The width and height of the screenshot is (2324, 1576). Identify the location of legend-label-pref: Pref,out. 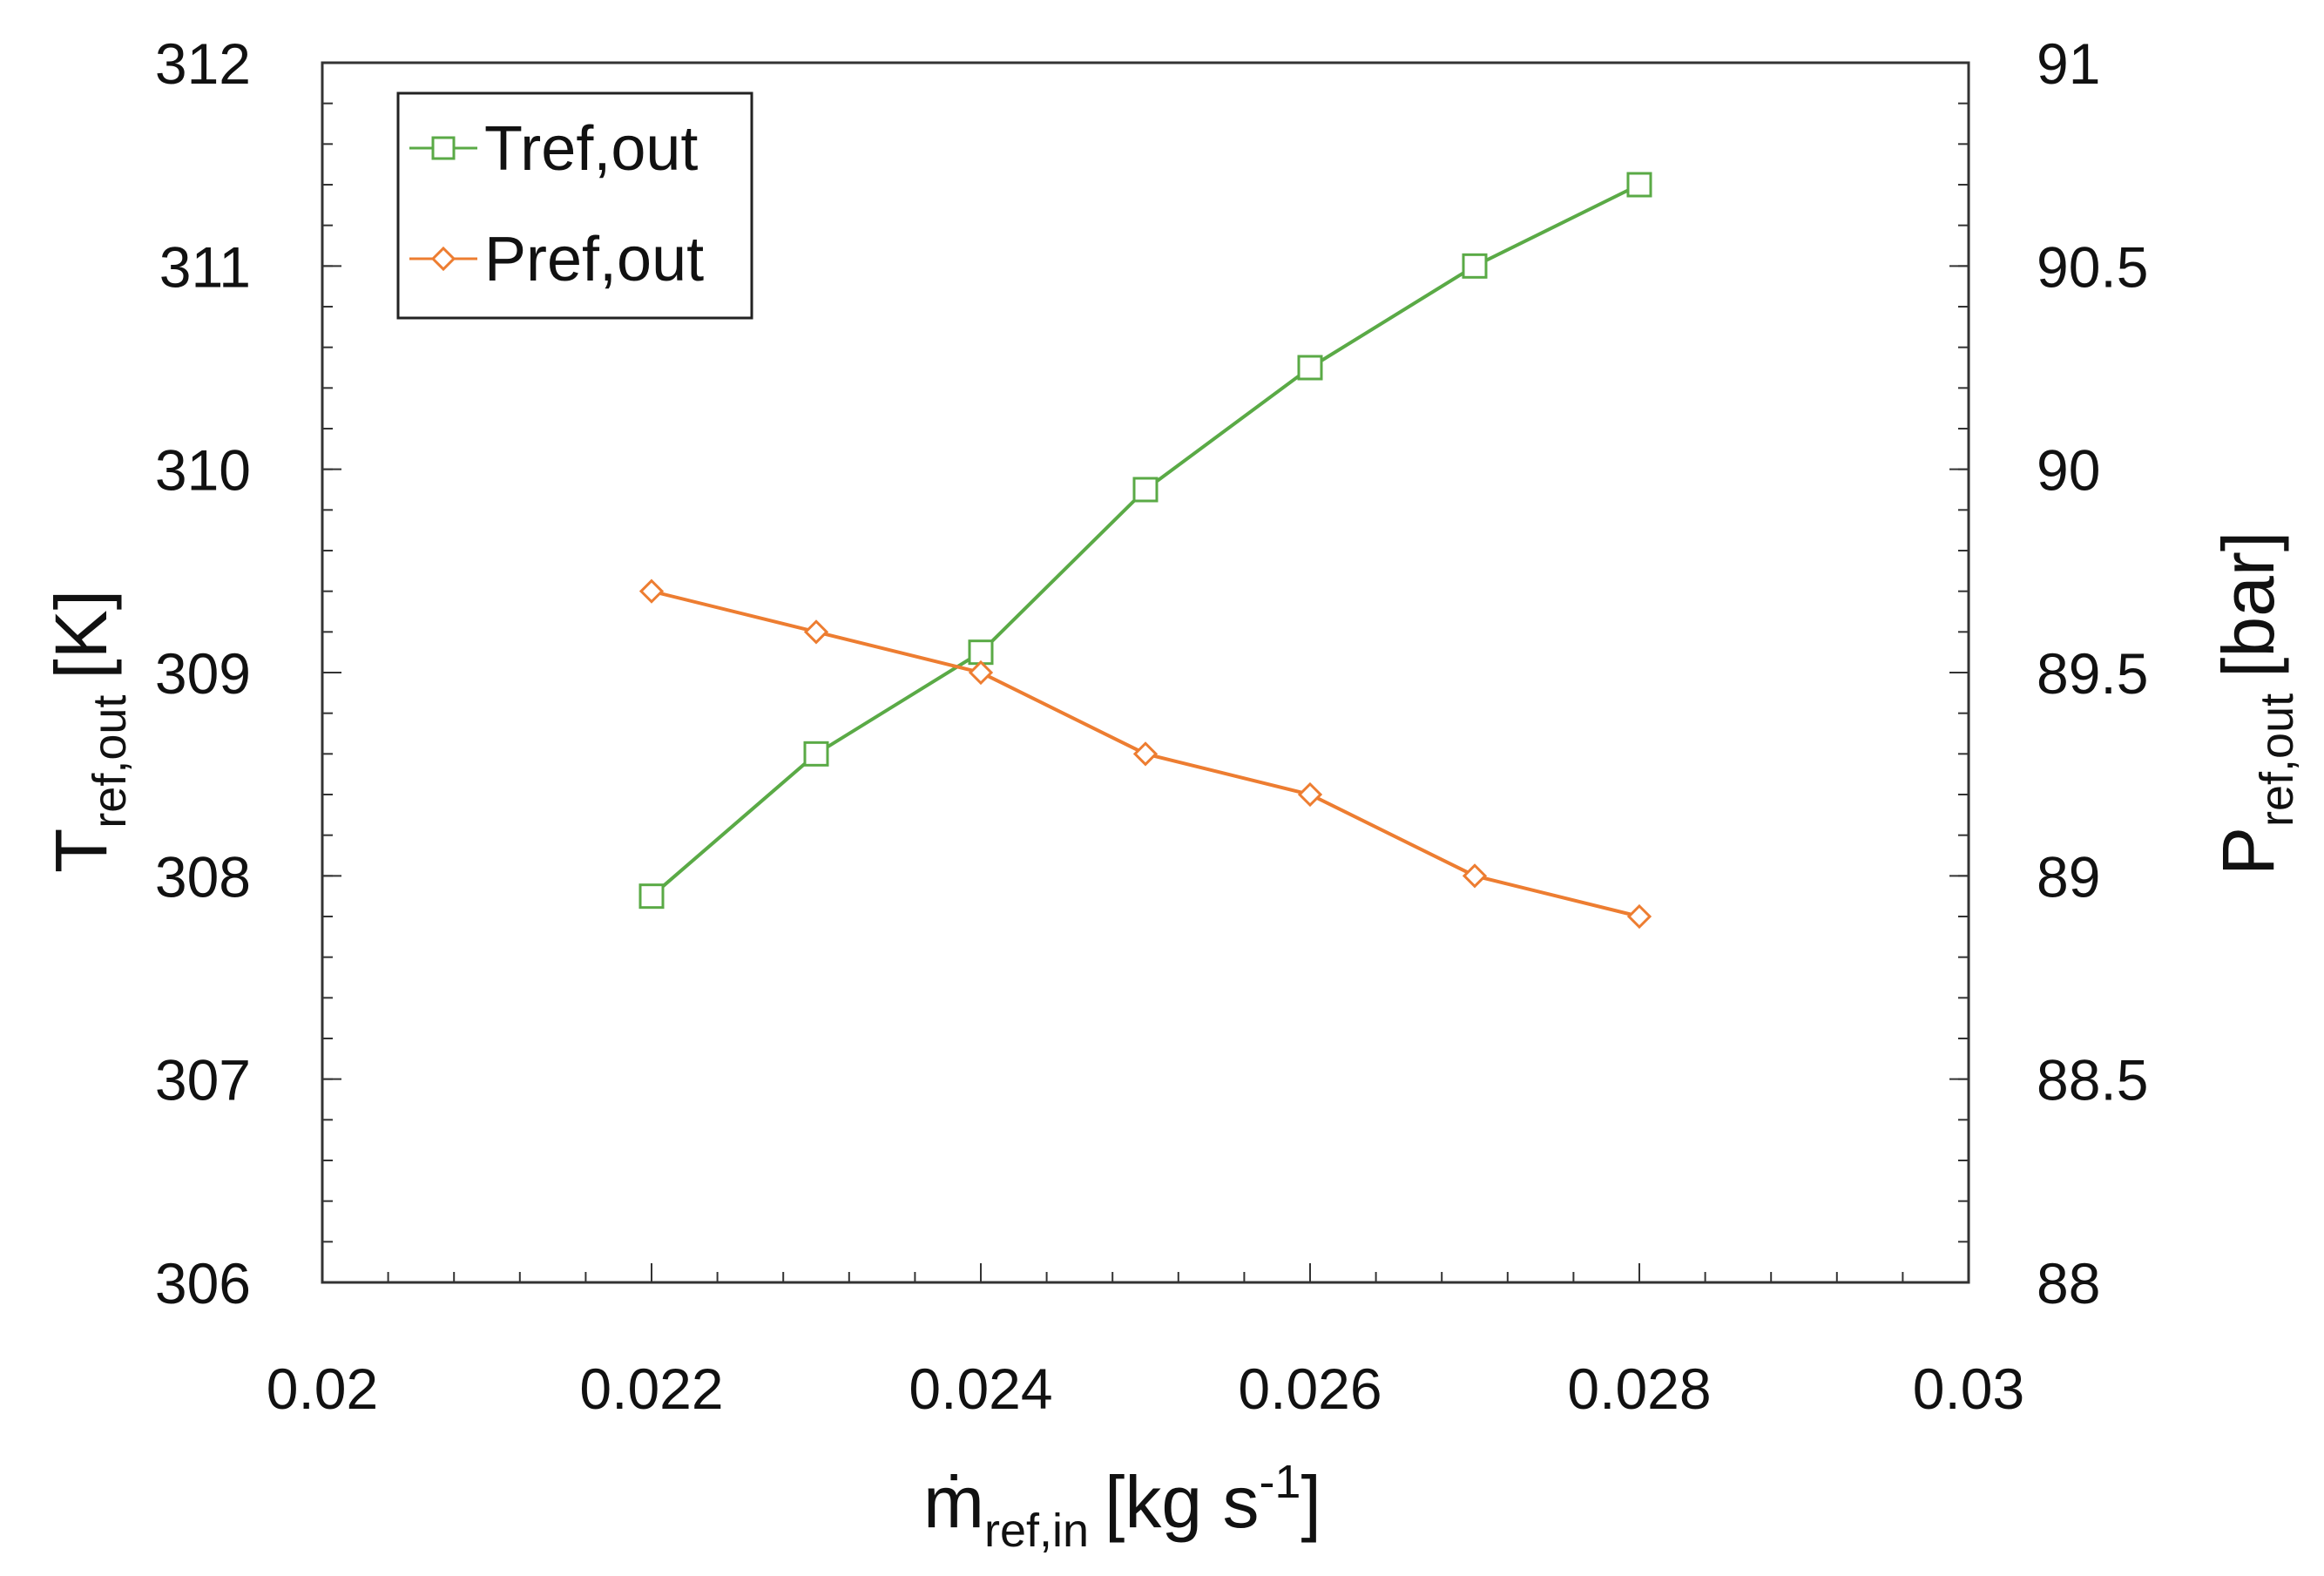
(594, 259).